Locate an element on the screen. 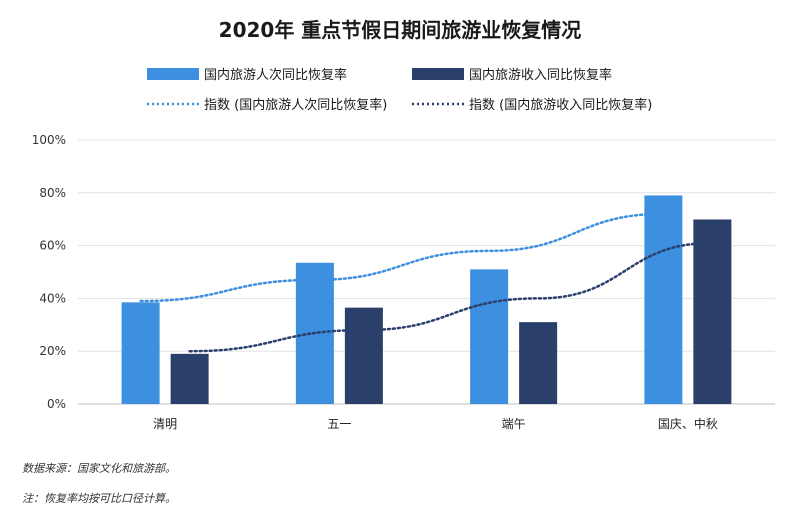 The image size is (800, 518). y-axis-labels: 0% 20% 40% 60% 80% 100% is located at coordinates (49, 272).